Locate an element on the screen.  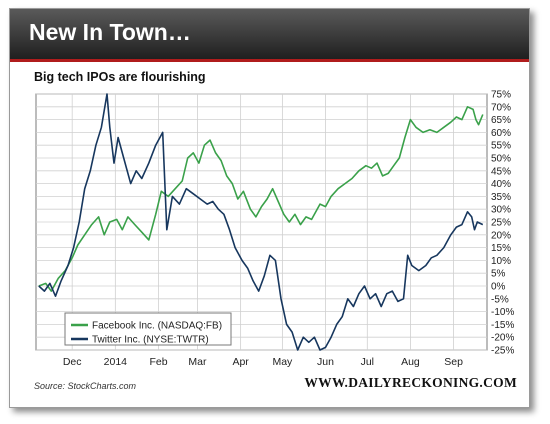
y-tick-label: 10% is located at coordinates (501, 261).